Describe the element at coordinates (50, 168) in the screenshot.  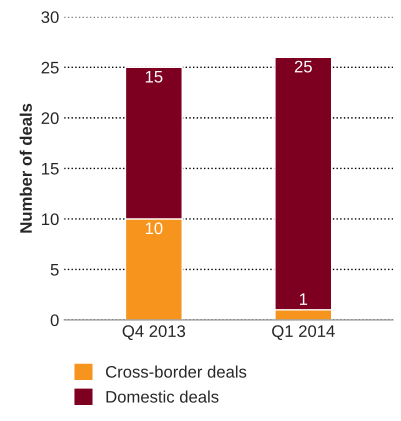
I see `y-tick-label: 15` at that location.